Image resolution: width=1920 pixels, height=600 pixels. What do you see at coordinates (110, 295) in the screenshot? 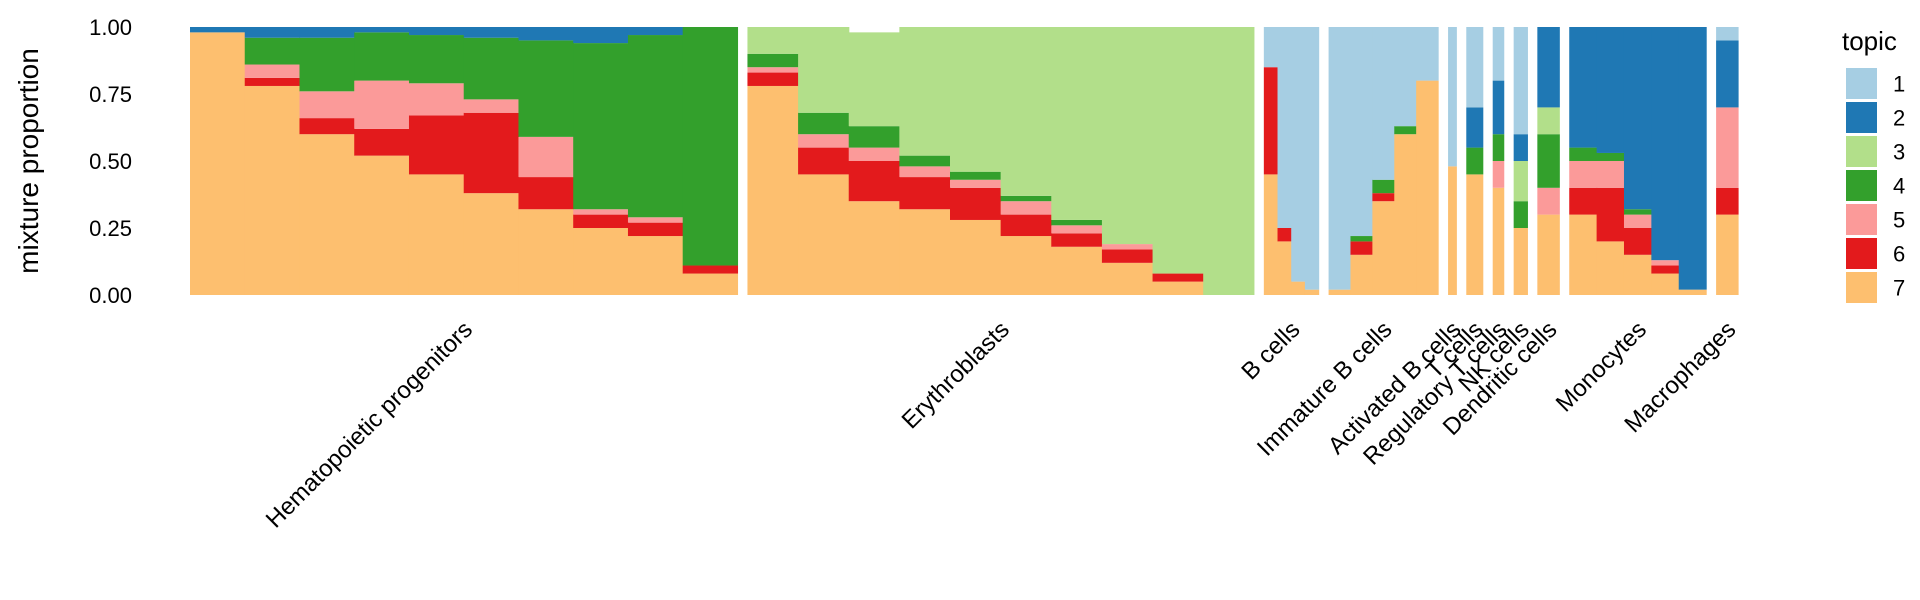
I see `y-tick-label: 0.00` at bounding box center [110, 295].